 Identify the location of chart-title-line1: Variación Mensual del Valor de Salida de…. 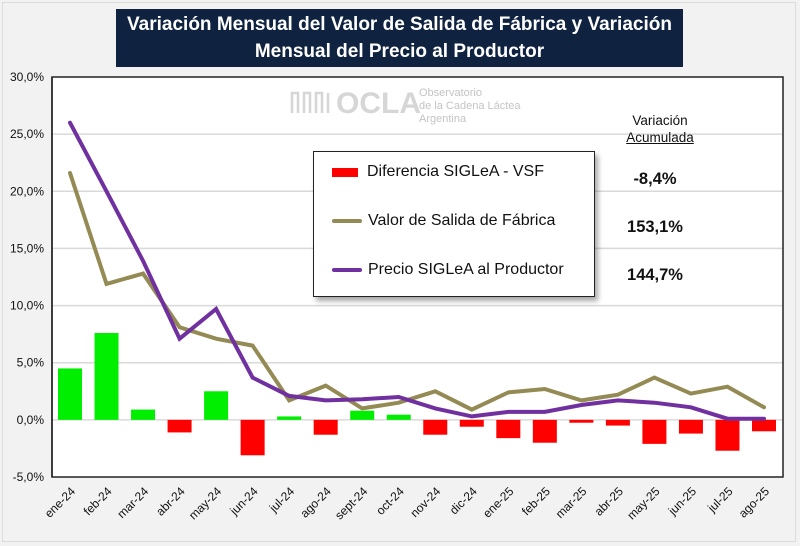
(399, 24).